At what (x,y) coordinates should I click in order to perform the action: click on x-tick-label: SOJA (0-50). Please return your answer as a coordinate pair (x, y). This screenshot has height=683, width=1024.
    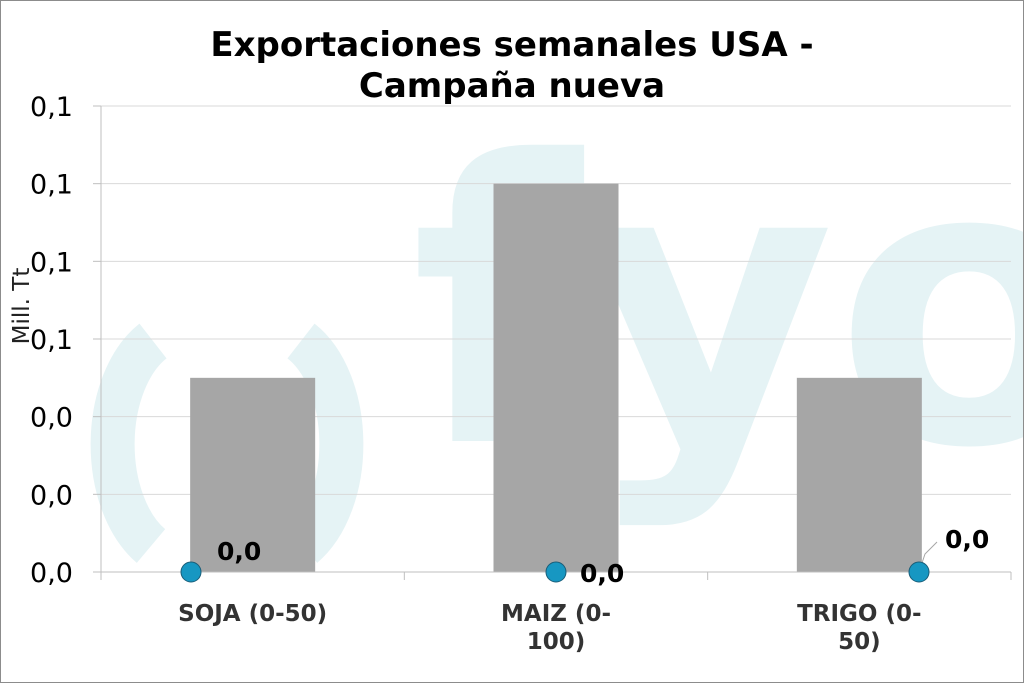
    Looking at the image, I should click on (252, 614).